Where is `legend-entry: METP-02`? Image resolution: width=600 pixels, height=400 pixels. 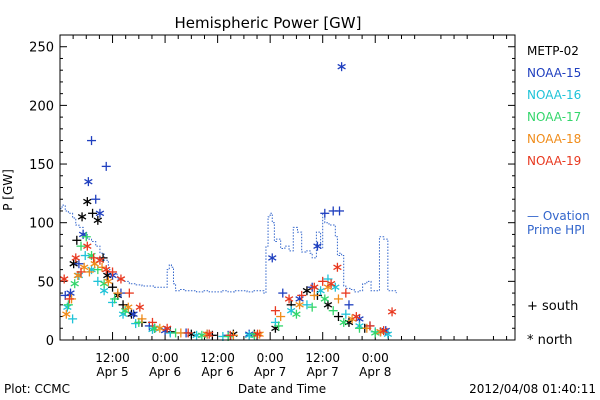 legend-entry: METP-02 is located at coordinates (553, 51).